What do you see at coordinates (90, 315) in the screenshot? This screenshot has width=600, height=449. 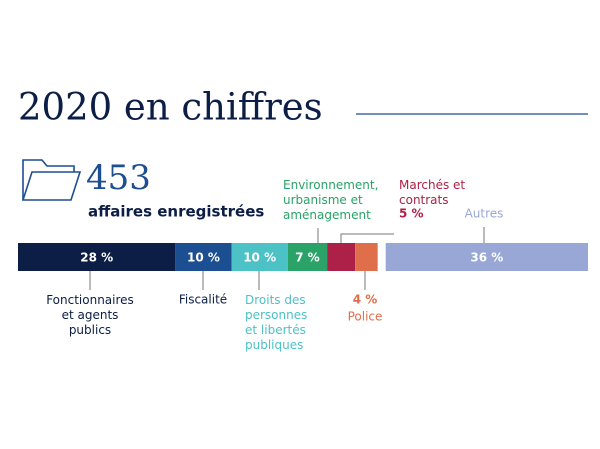 I see `category-label: Fonctionnaires et agents publics` at bounding box center [90, 315].